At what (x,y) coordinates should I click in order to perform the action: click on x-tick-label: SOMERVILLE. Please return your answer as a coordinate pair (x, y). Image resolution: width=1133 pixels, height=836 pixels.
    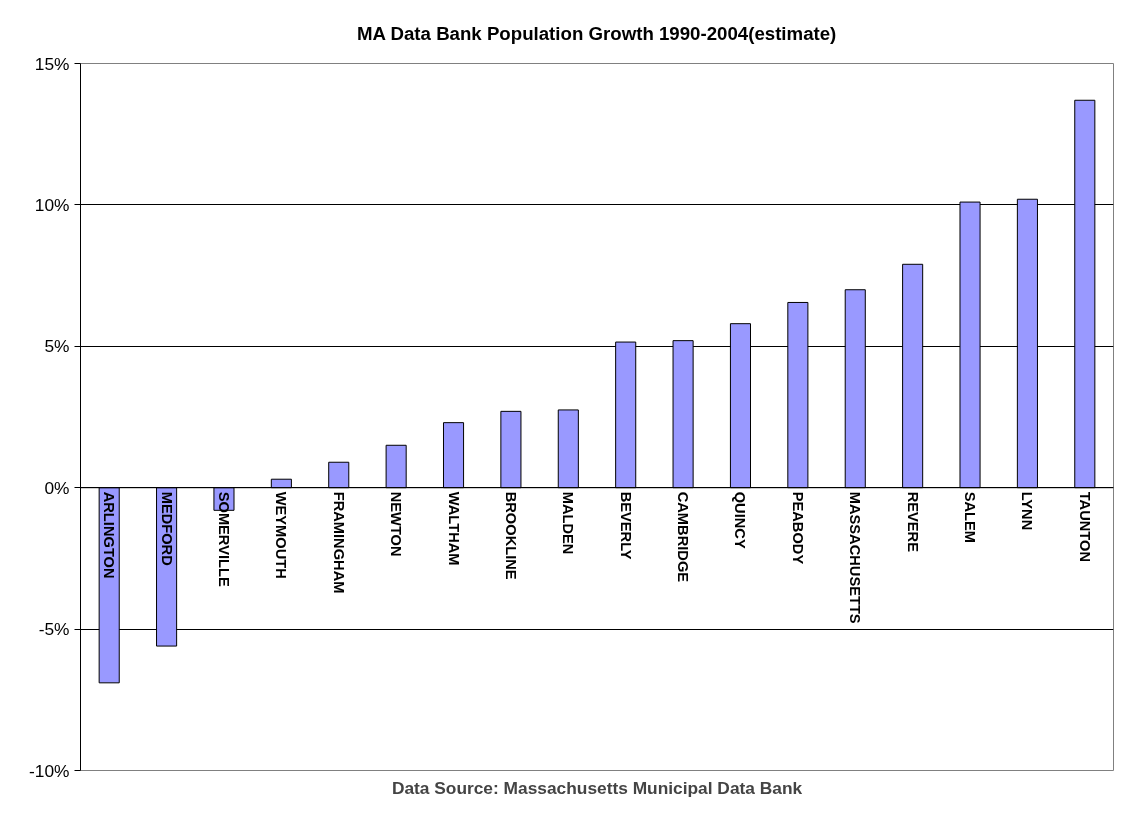
    Looking at the image, I should click on (223, 539).